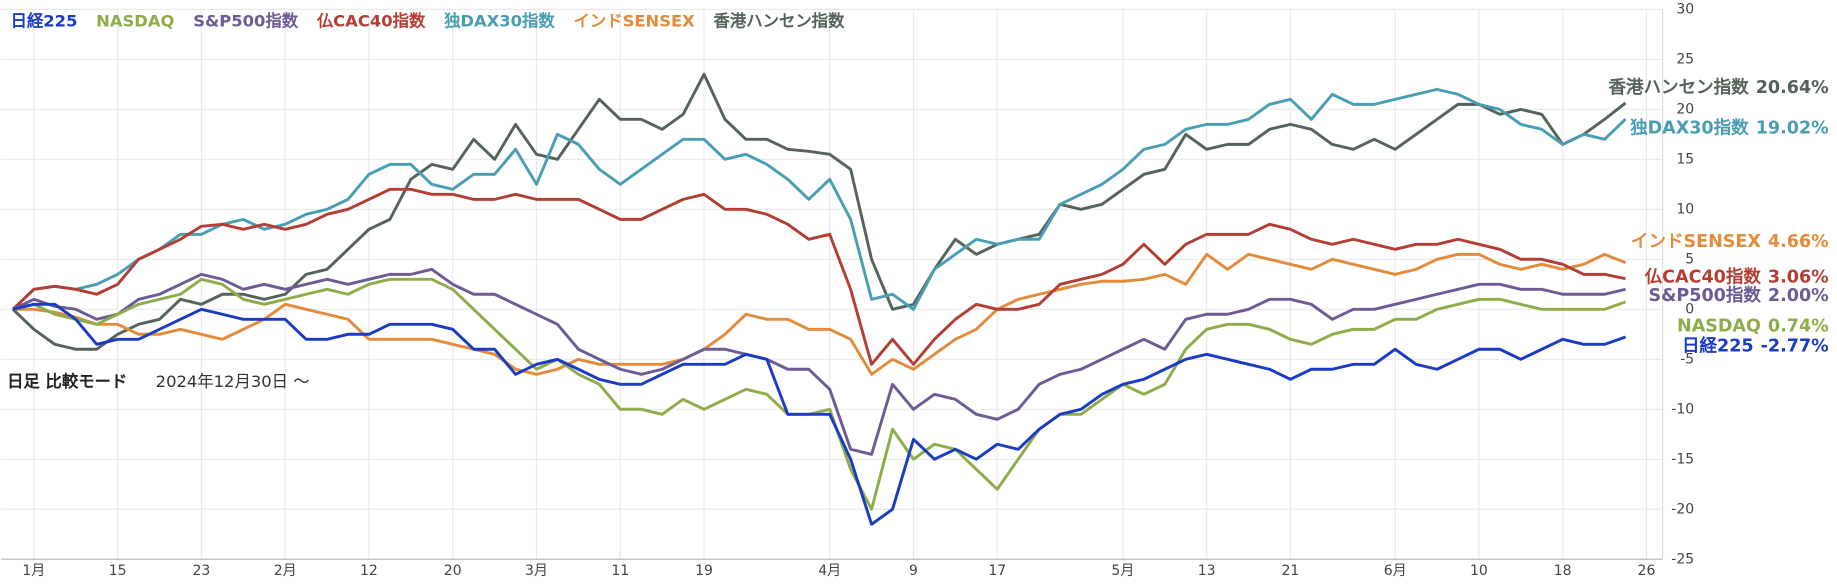  Describe the element at coordinates (913, 571) in the screenshot. I see `x-tick-label: 9` at that location.